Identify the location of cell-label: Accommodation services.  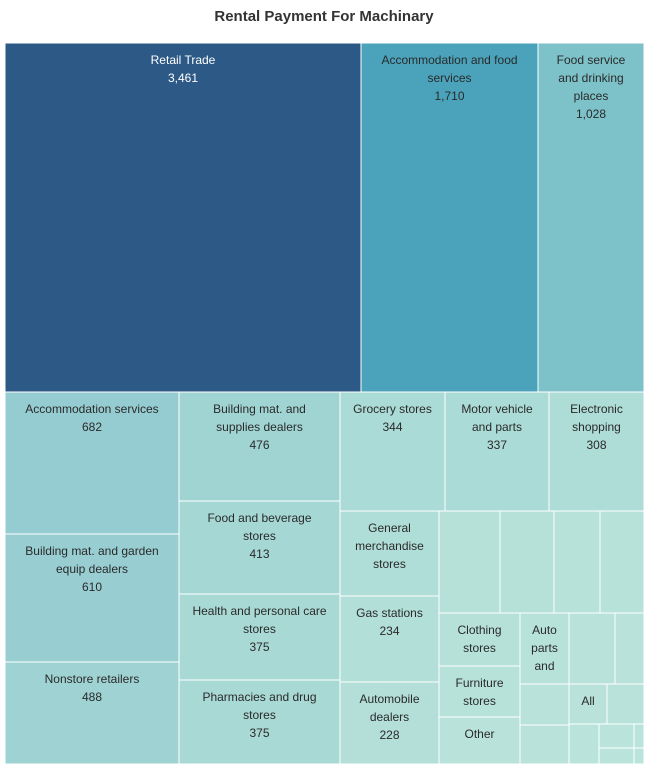
(91, 409).